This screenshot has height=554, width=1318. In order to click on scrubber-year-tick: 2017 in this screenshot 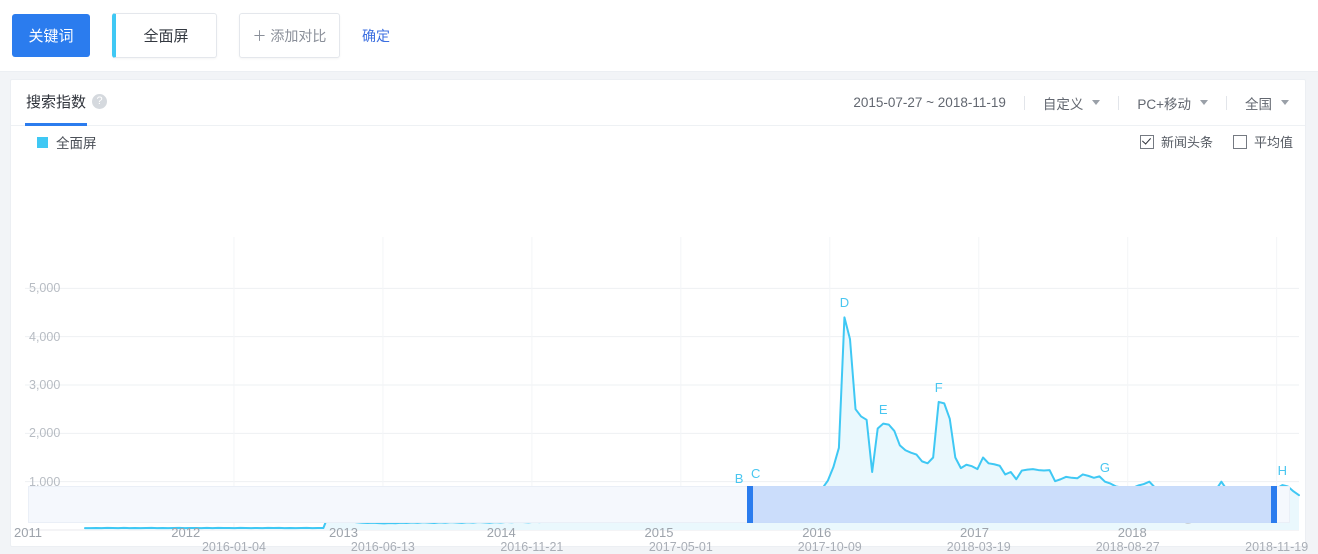, I will do `click(974, 532)`.